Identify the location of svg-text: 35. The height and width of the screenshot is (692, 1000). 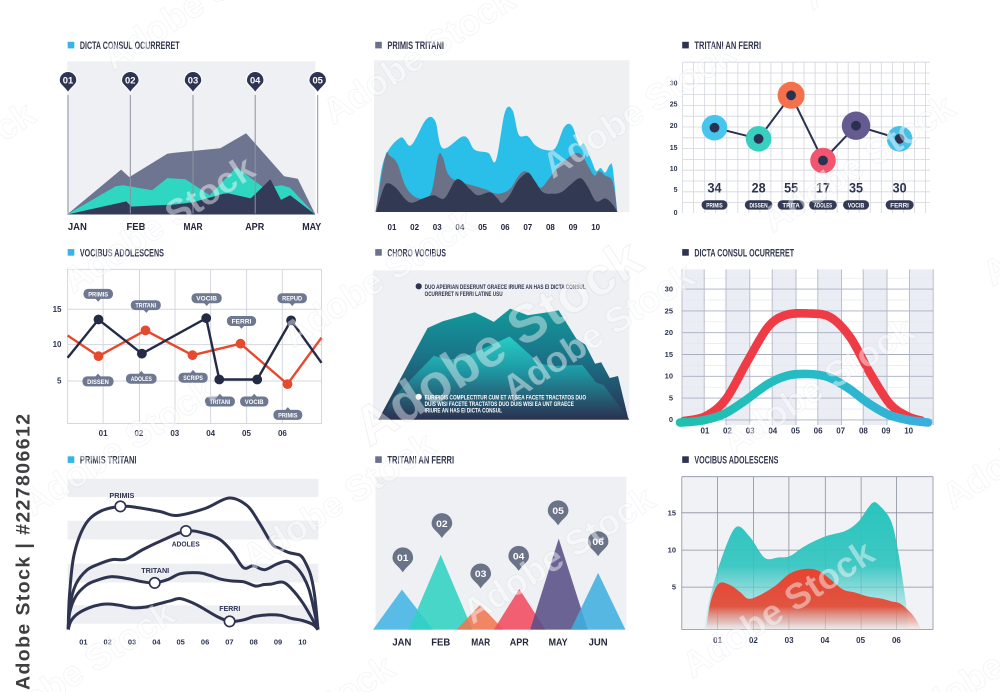
(856, 187).